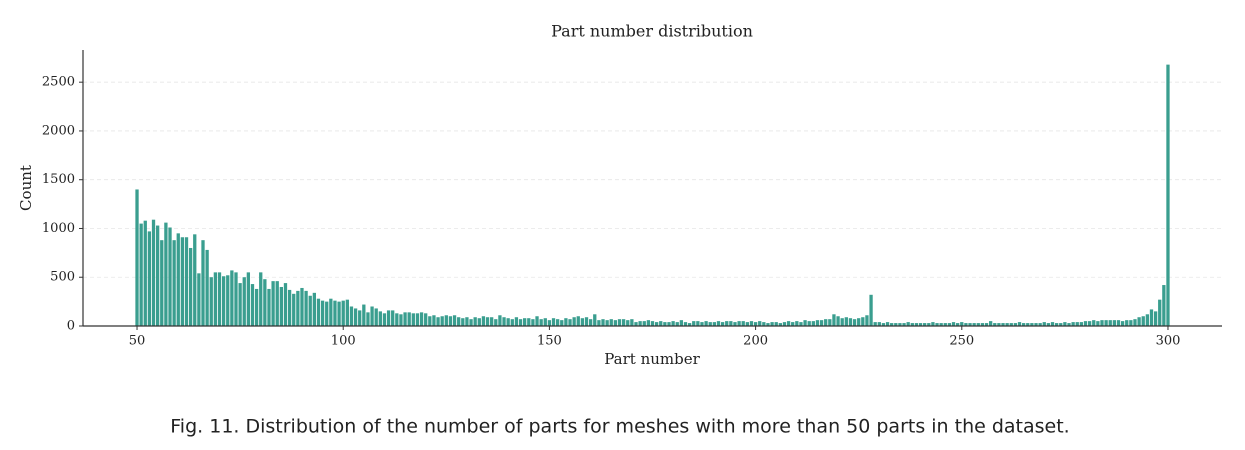 This screenshot has width=1245, height=450. I want to click on x-tick-label: 150, so click(549, 341).